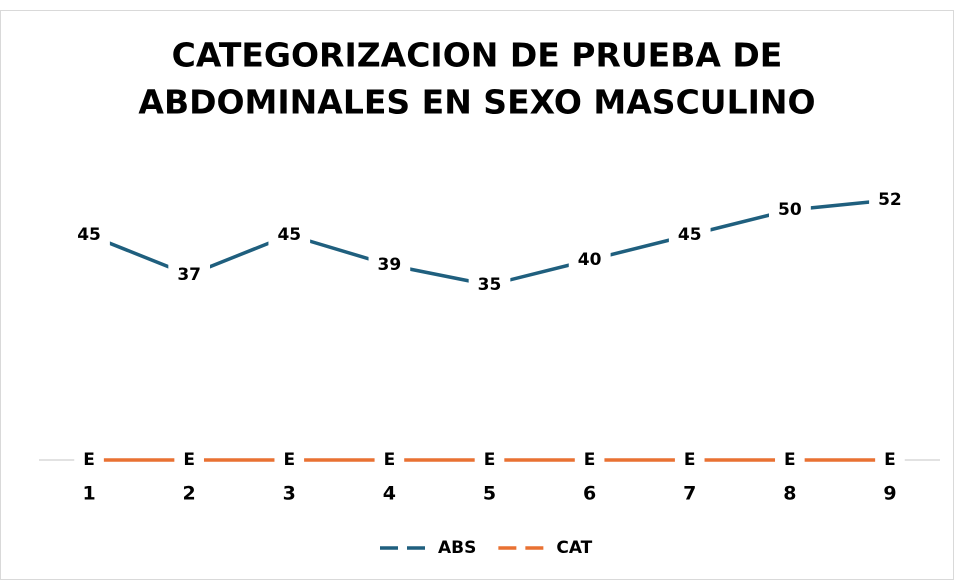 This screenshot has height=580, width=954. What do you see at coordinates (189, 494) in the screenshot?
I see `x-tick-label: 2` at bounding box center [189, 494].